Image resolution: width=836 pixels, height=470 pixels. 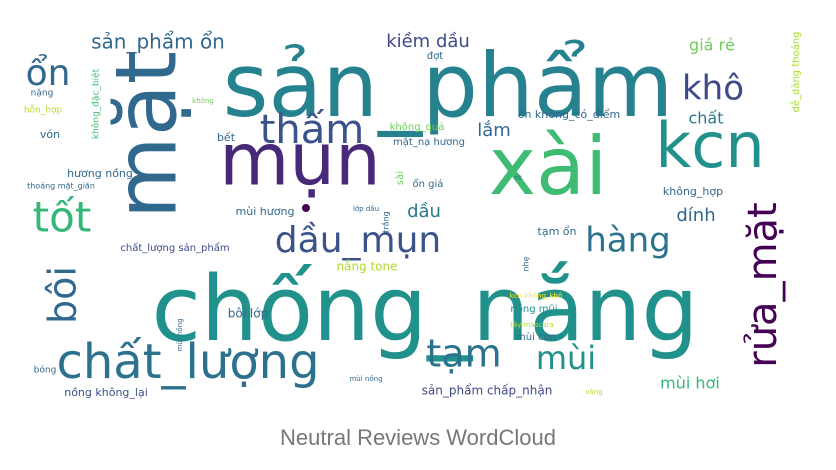 I want to click on word-27: nồng không_lại, so click(x=106, y=392).